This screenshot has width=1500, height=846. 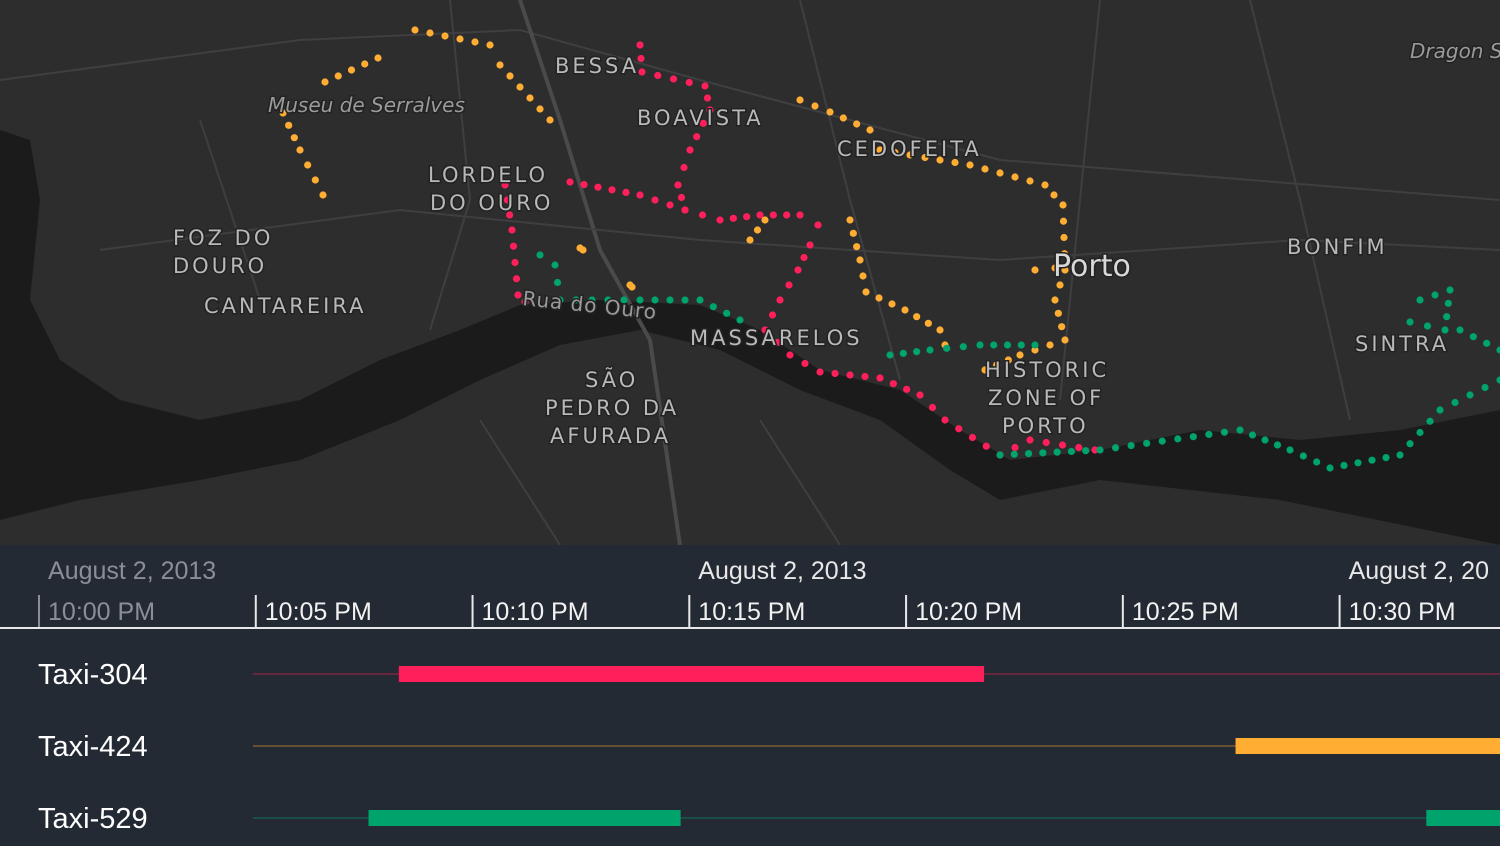 What do you see at coordinates (101, 612) in the screenshot?
I see `tick-label: 10:00 PM` at bounding box center [101, 612].